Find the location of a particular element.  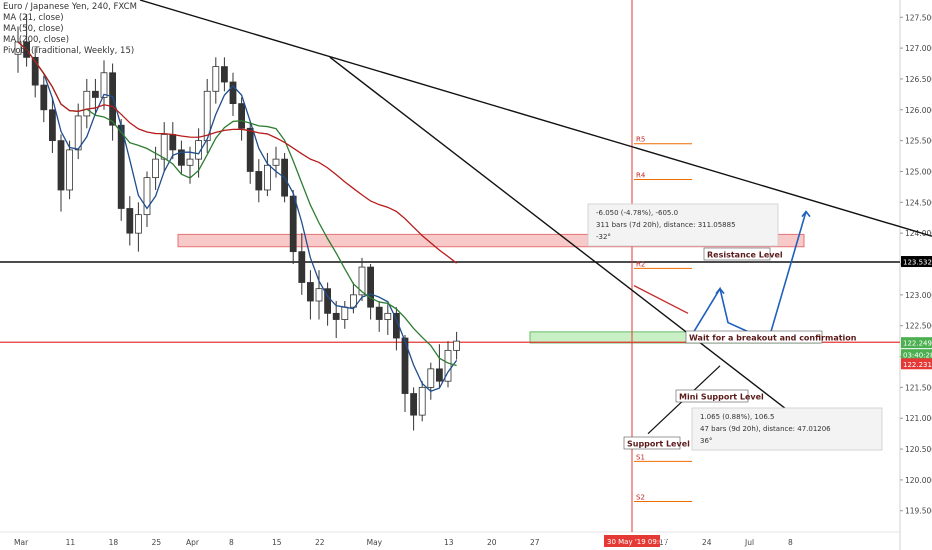

date-badge: 30 May '19 09:00 is located at coordinates (636, 541).